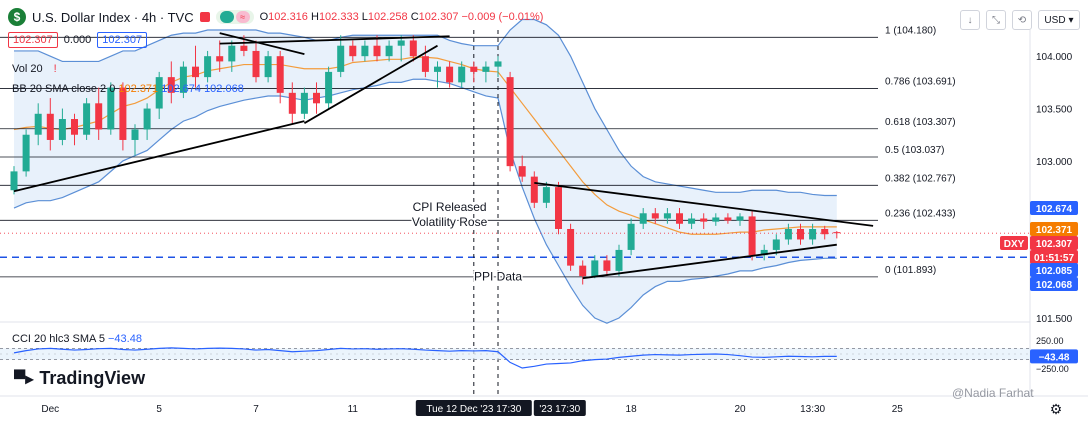 Image resolution: width=1088 pixels, height=424 pixels. What do you see at coordinates (77, 40) in the screenshot?
I see `spread-value: 0.000` at bounding box center [77, 40].